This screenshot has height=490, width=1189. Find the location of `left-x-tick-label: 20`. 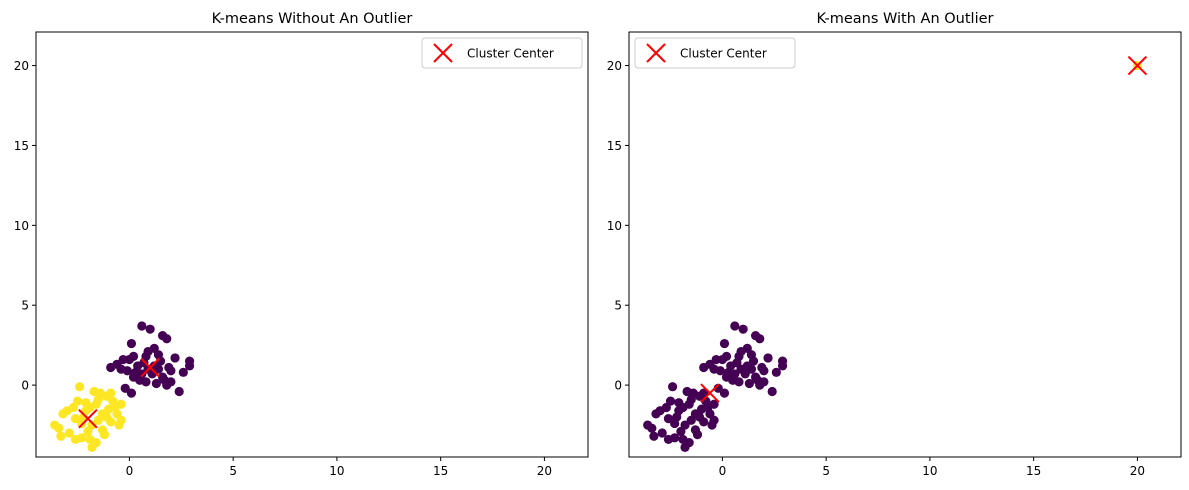

left-x-tick-label: 20 is located at coordinates (544, 471).